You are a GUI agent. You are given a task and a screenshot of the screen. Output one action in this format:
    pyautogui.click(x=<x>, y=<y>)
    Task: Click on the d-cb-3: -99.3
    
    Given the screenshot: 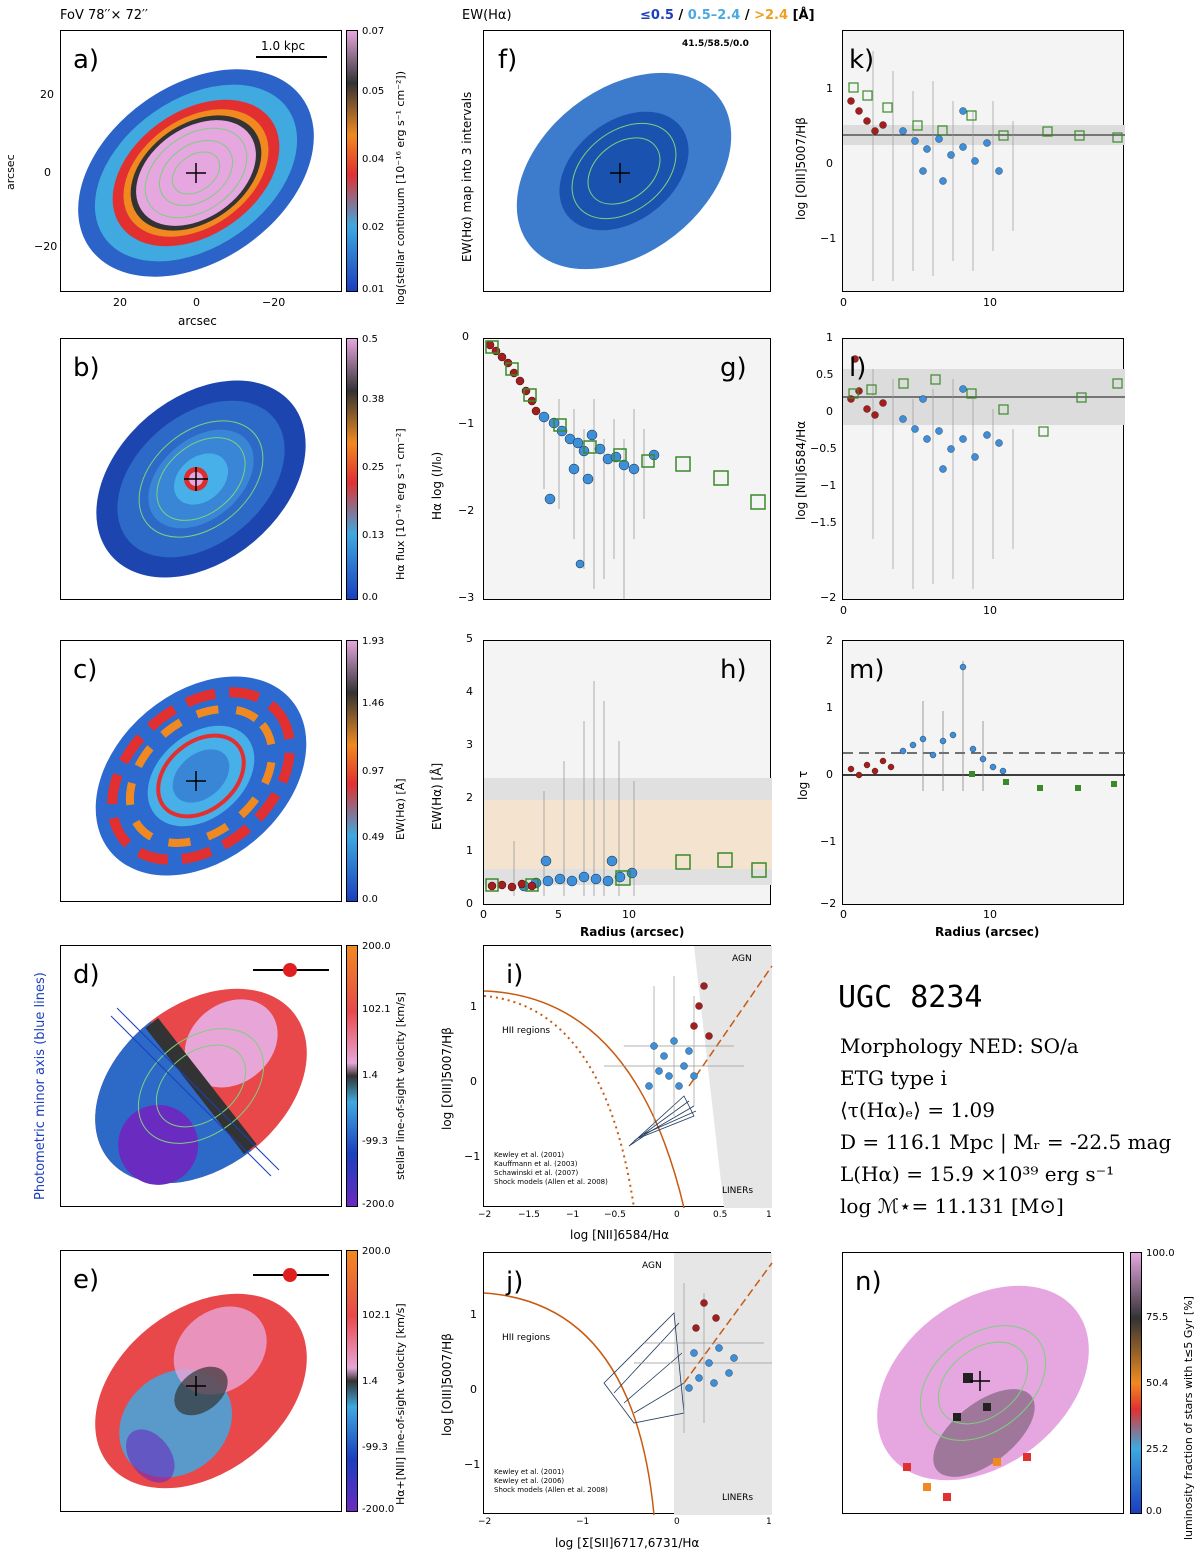 What is the action you would take?
    pyautogui.click(x=375, y=1141)
    